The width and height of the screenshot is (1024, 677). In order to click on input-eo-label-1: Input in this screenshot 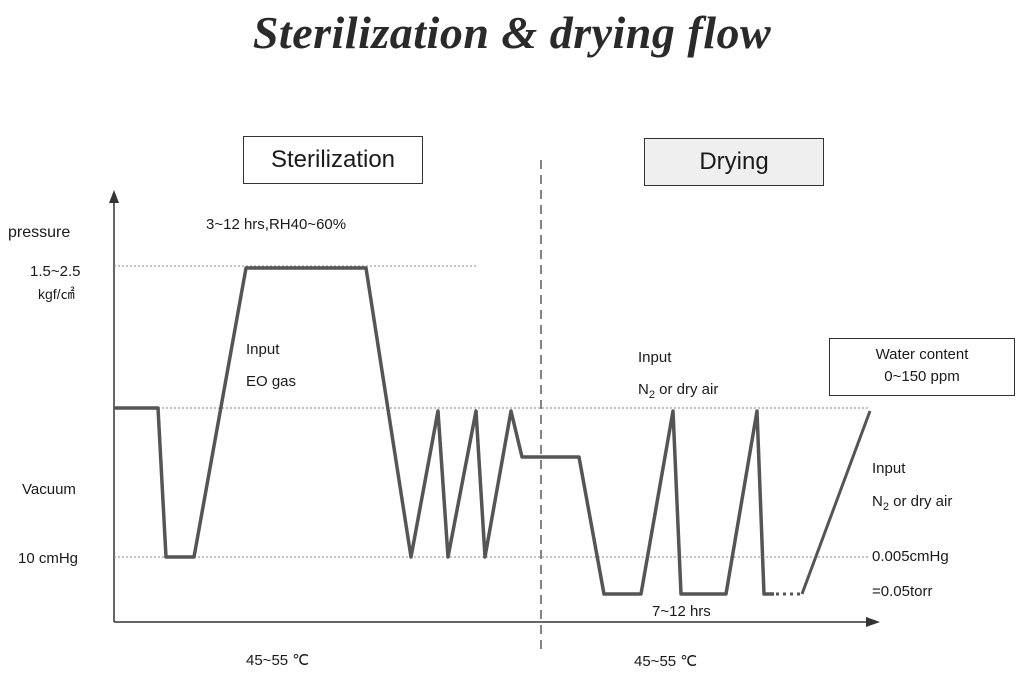, I will do `click(263, 349)`.